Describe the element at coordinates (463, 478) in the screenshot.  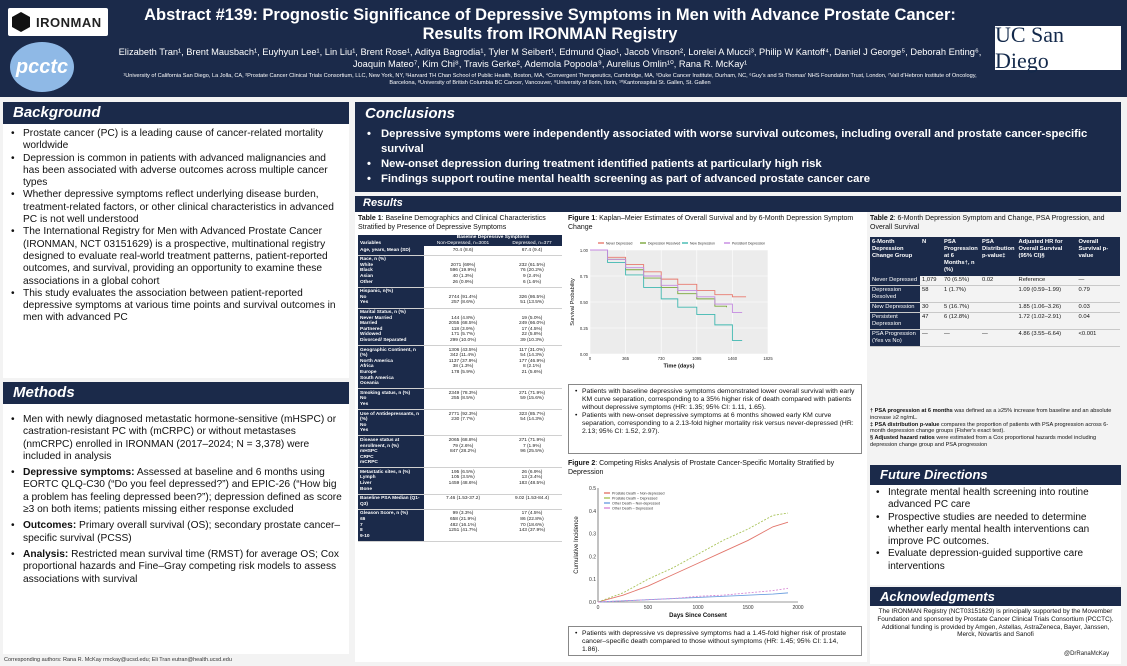
I see `table-cell: 195 (6.5%) 105 (3.5%) 1459 (48.6%)` at that location.